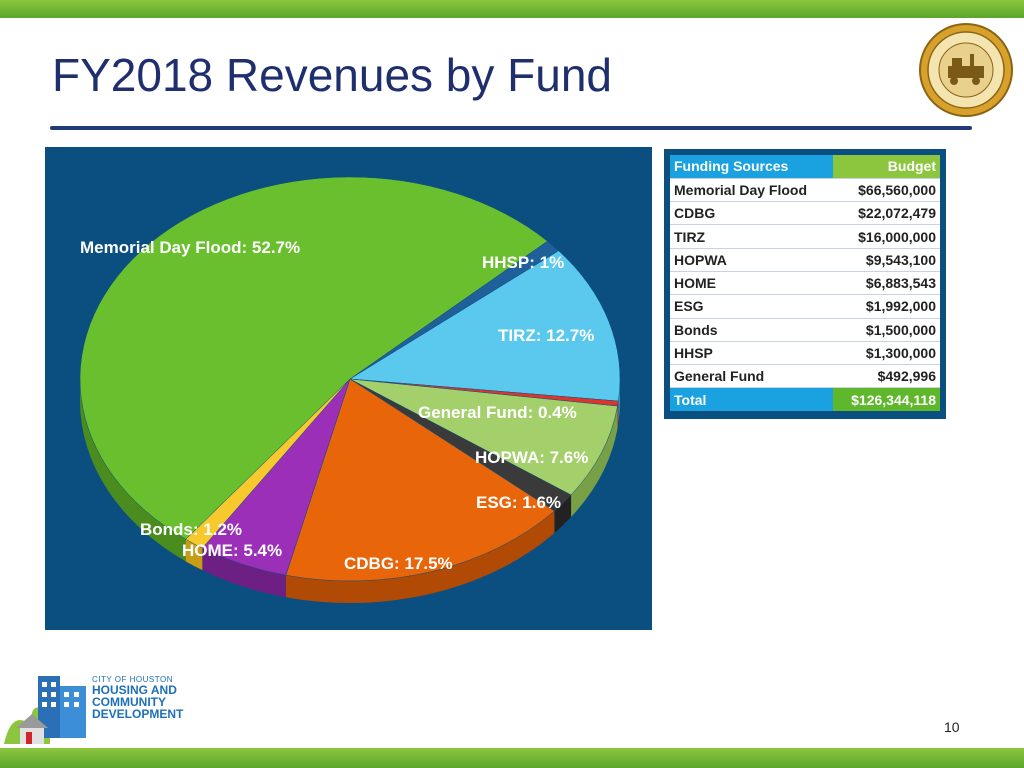  What do you see at coordinates (268, 463) in the screenshot?
I see `pie-slice-bonds` at bounding box center [268, 463].